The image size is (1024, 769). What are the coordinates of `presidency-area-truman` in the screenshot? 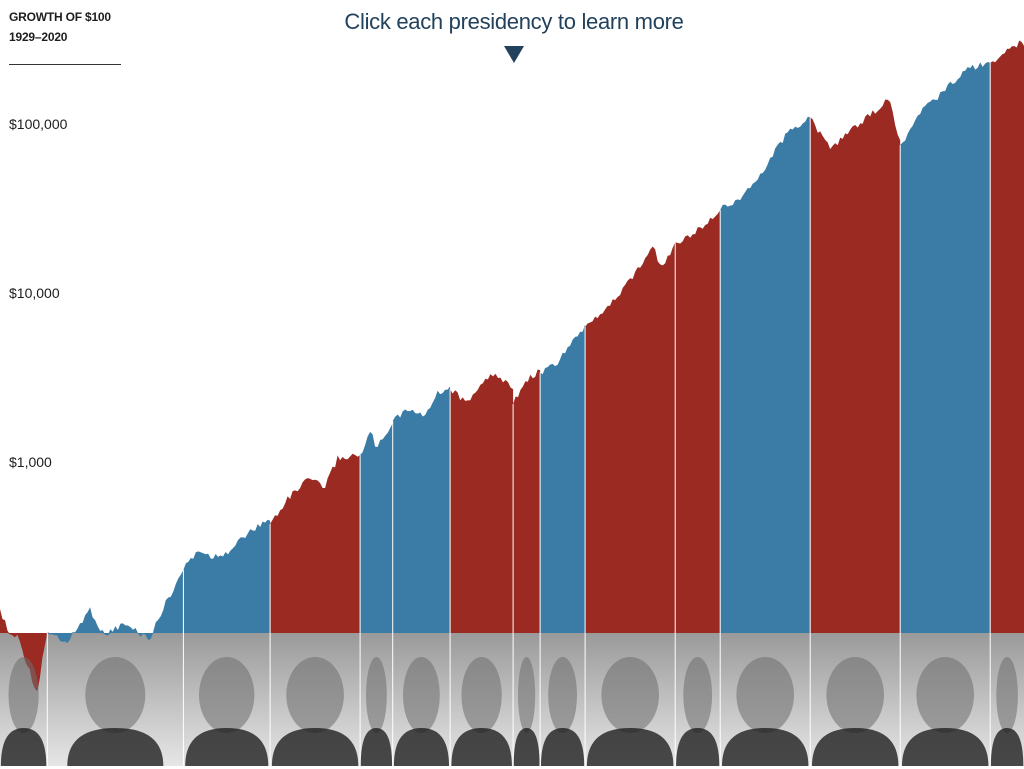 It's located at (227, 576).